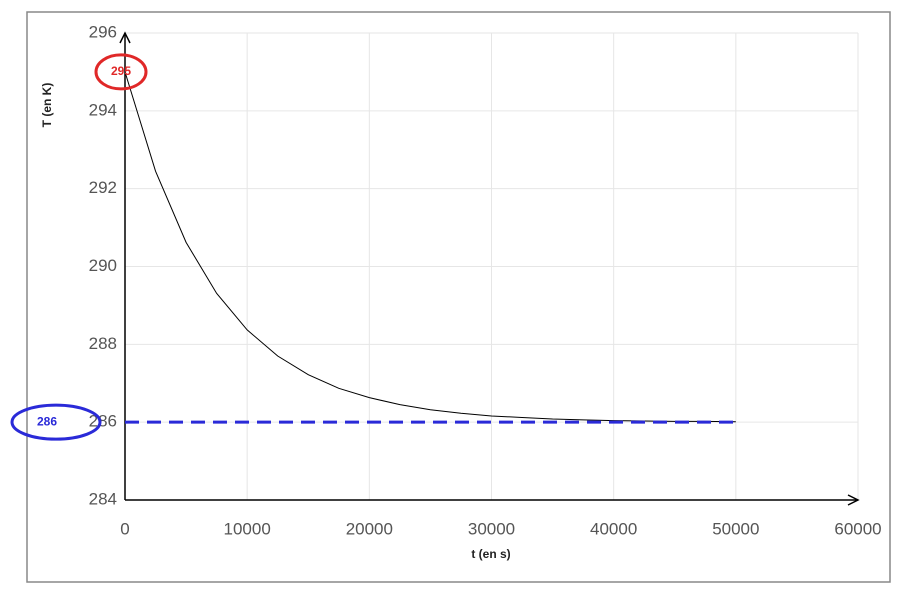  Describe the element at coordinates (124, 528) in the screenshot. I see `x-tick-label: 0` at that location.